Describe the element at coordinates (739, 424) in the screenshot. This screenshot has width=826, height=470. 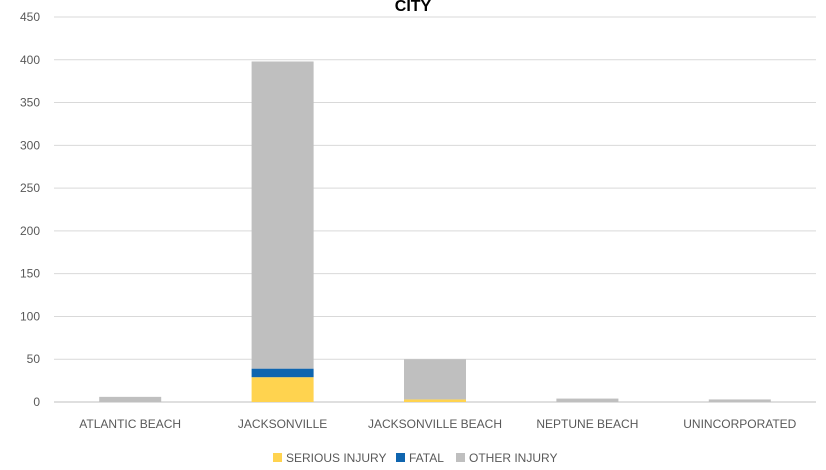
I see `x-tick-label: UNINCORPORATED` at that location.